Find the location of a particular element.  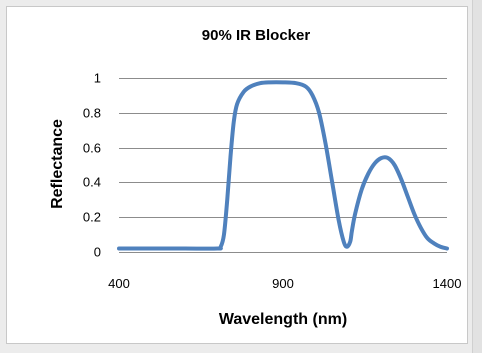

window-edge is located at coordinates (477, 176).